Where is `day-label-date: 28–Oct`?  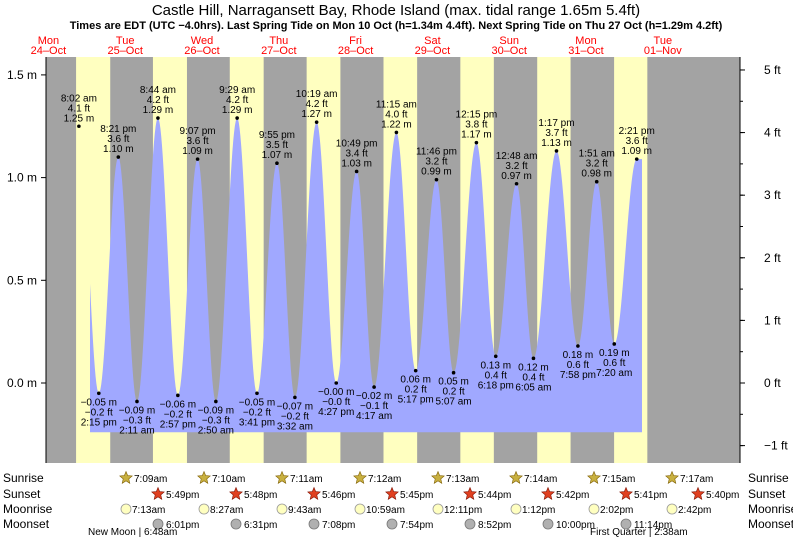 day-label-date: 28–Oct is located at coordinates (355, 51).